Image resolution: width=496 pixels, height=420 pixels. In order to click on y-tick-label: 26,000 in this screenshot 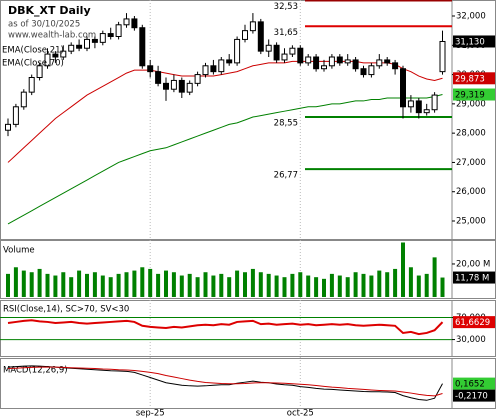, I will do `click(471, 192)`.